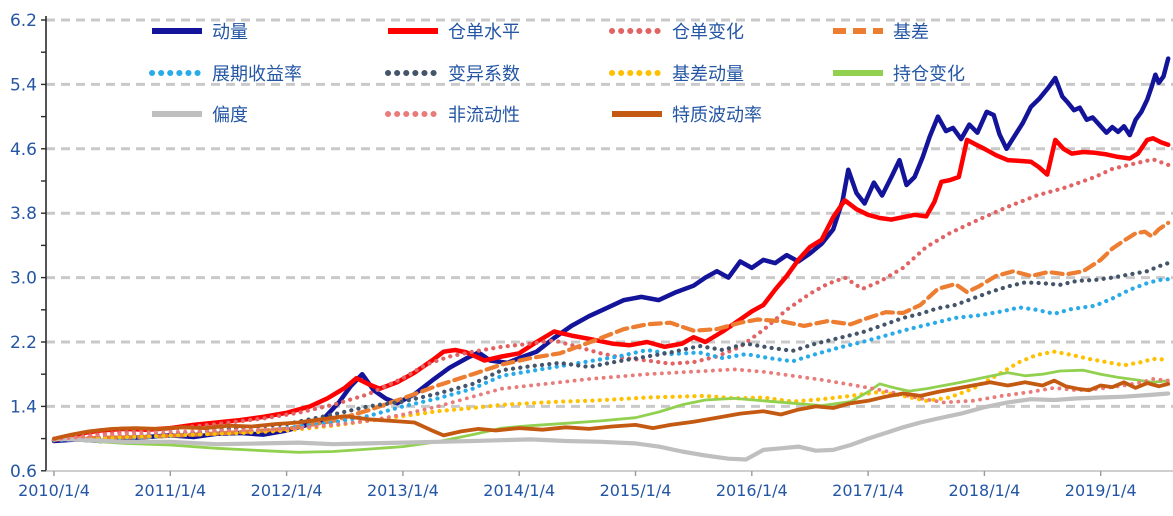 The image size is (1173, 516). What do you see at coordinates (23, 343) in the screenshot?
I see `y-axis-label: 2.2` at bounding box center [23, 343].